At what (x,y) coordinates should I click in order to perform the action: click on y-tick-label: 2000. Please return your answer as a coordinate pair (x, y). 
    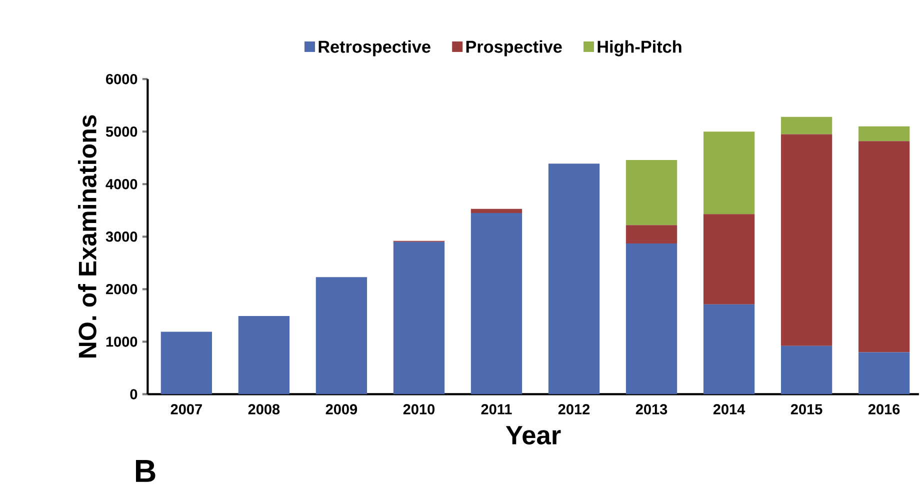
    Looking at the image, I should click on (122, 289).